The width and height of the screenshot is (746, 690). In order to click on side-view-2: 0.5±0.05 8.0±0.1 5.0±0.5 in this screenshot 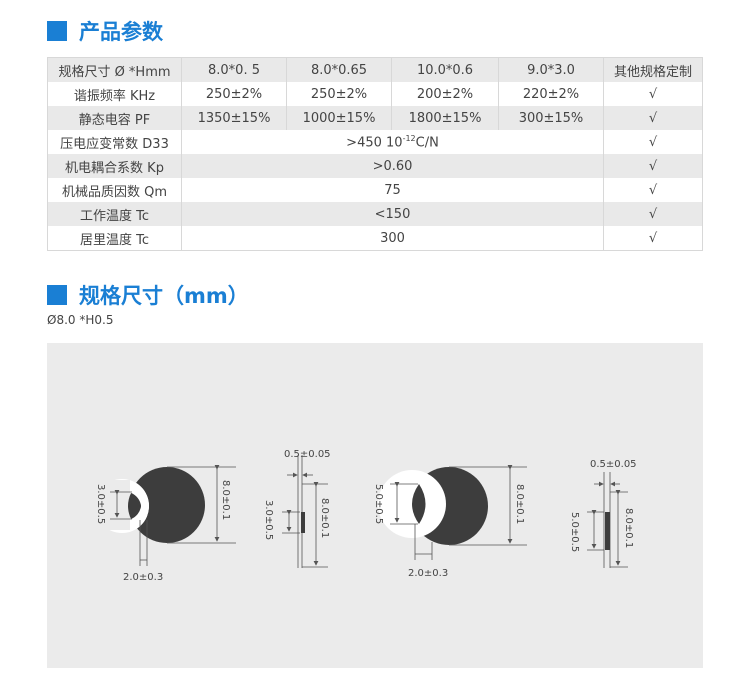, I will do `click(603, 513)`.